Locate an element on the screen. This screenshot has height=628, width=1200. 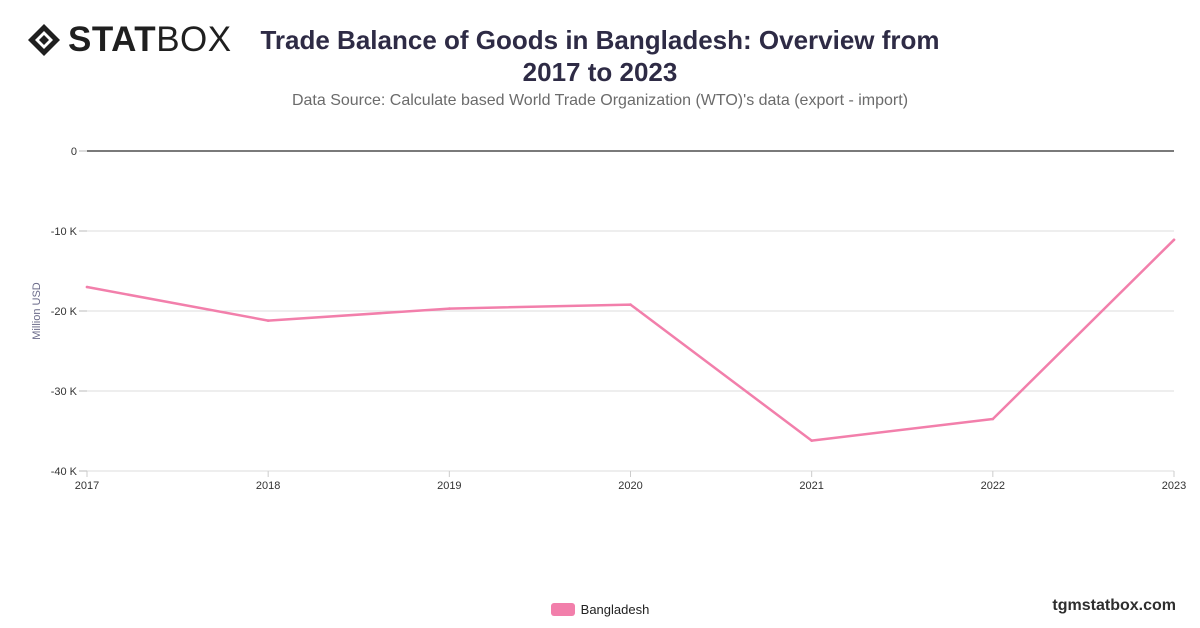
y-tick-label: -20 K is located at coordinates (64, 312).